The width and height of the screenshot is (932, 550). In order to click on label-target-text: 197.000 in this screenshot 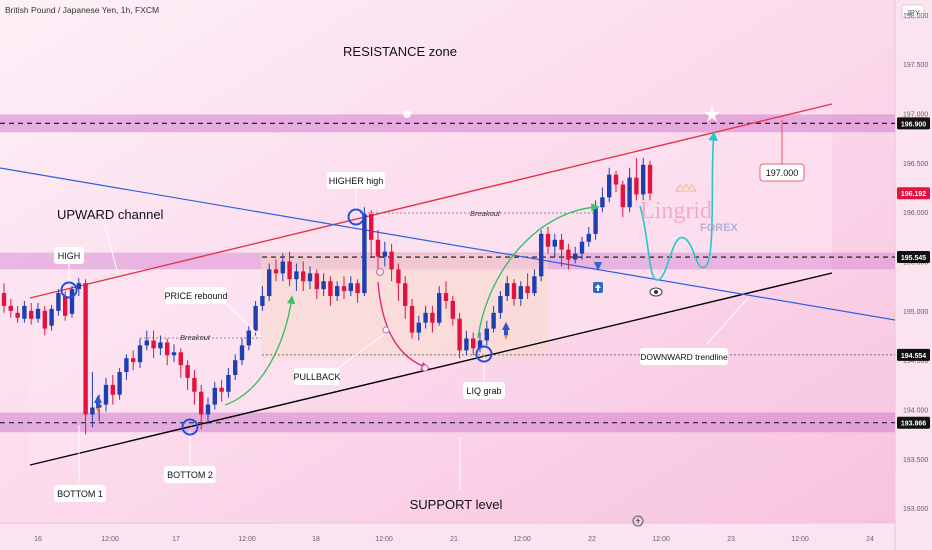, I will do `click(782, 173)`.